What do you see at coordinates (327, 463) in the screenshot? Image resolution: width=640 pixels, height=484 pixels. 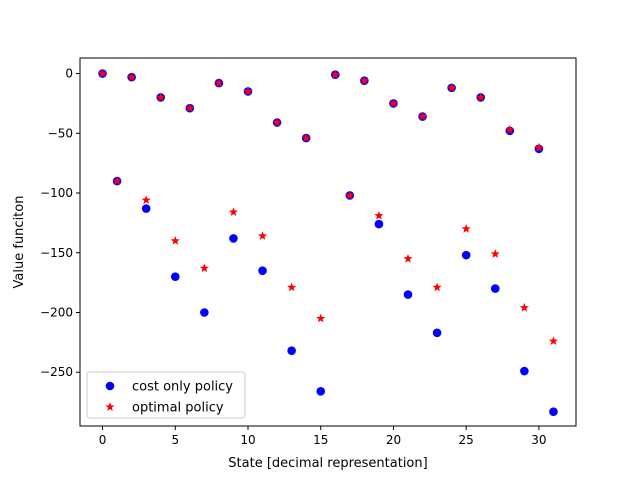 I see `x-axis-label: State [decimal representation]` at bounding box center [327, 463].